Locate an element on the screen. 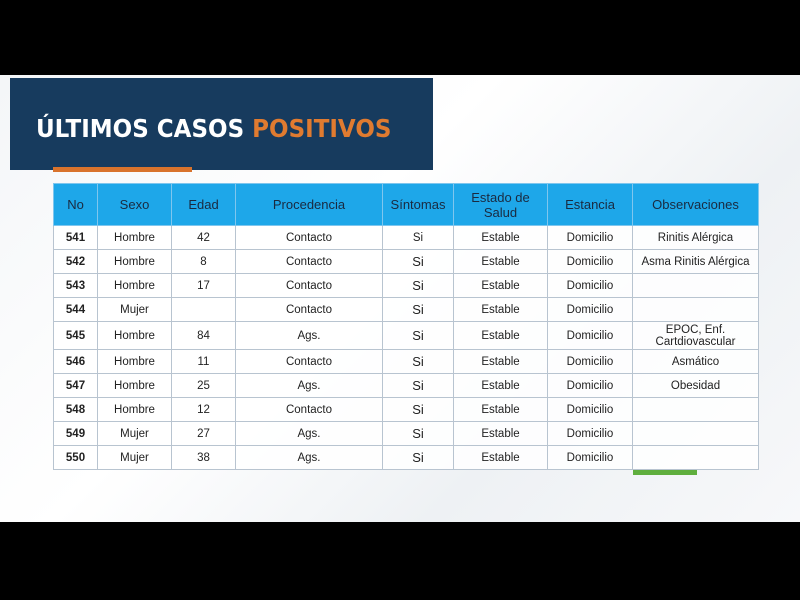  cell-edad: 8 is located at coordinates (203, 261).